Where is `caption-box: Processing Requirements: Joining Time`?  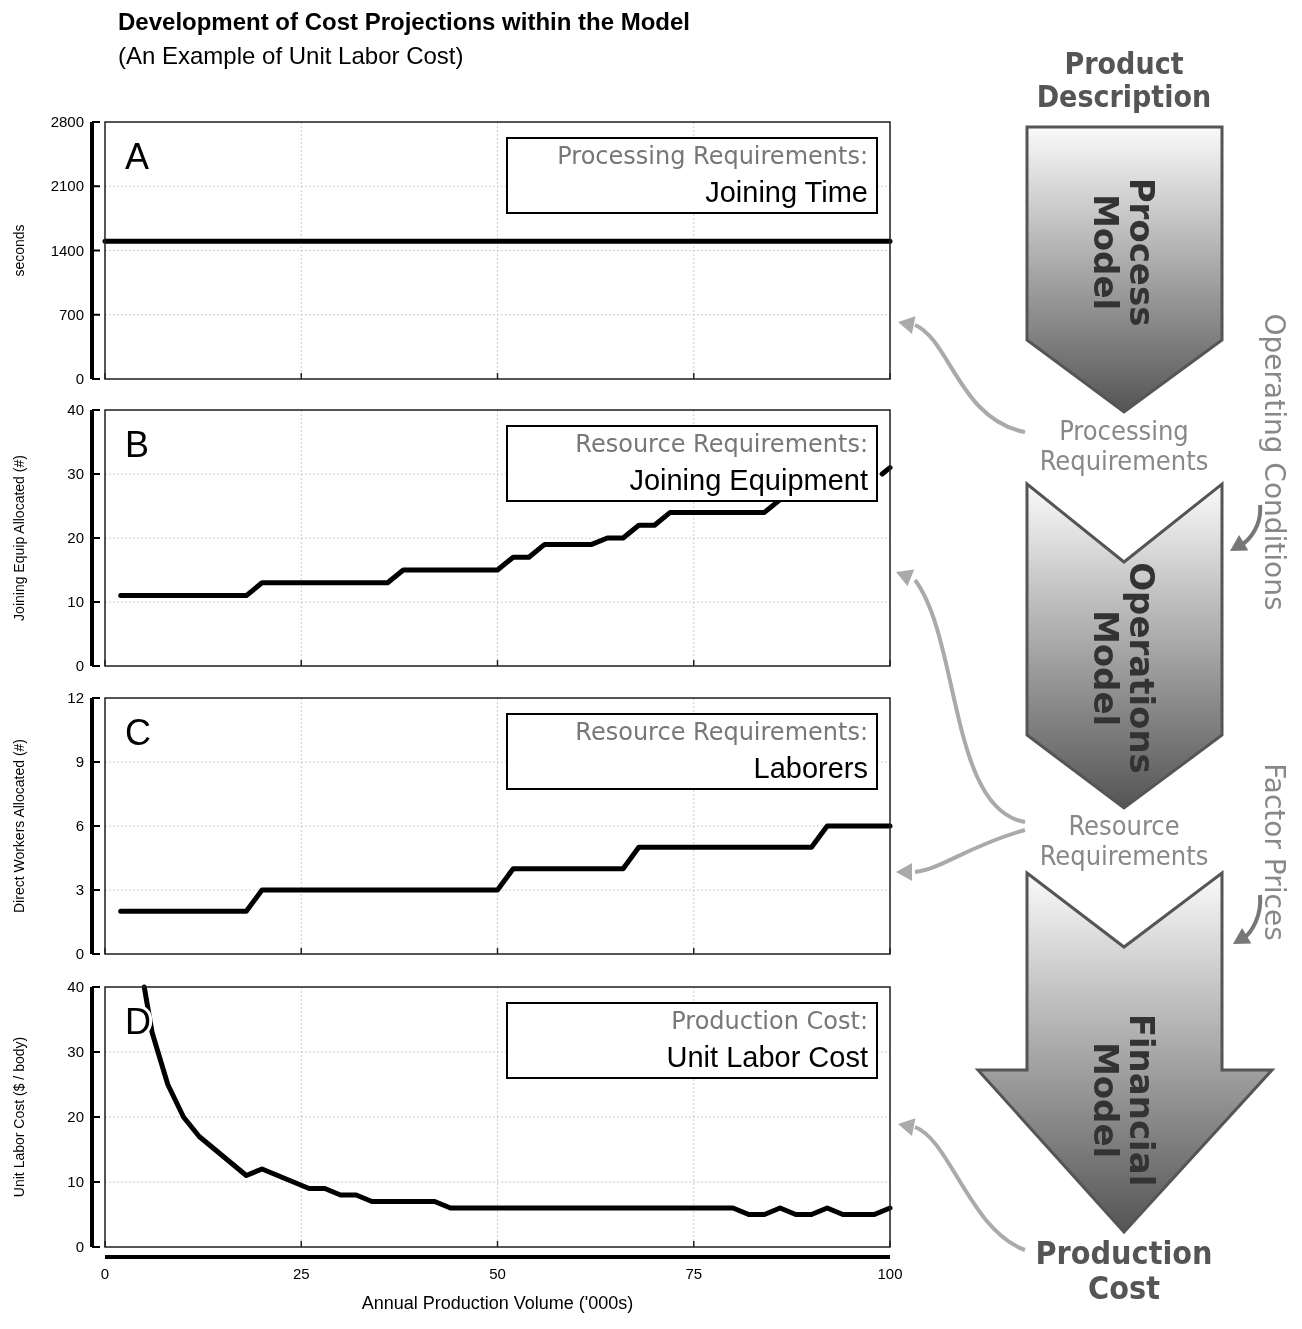
caption-box: Processing Requirements: Joining Time is located at coordinates (692, 175).